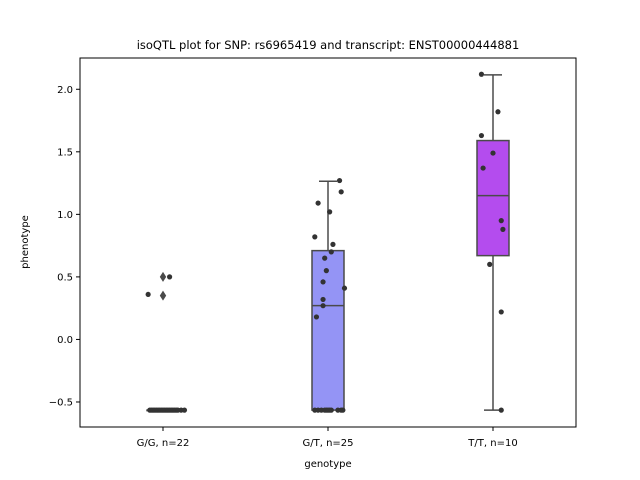  What do you see at coordinates (163, 443) in the screenshot?
I see `x-tick-label: G/G, n=22` at bounding box center [163, 443].